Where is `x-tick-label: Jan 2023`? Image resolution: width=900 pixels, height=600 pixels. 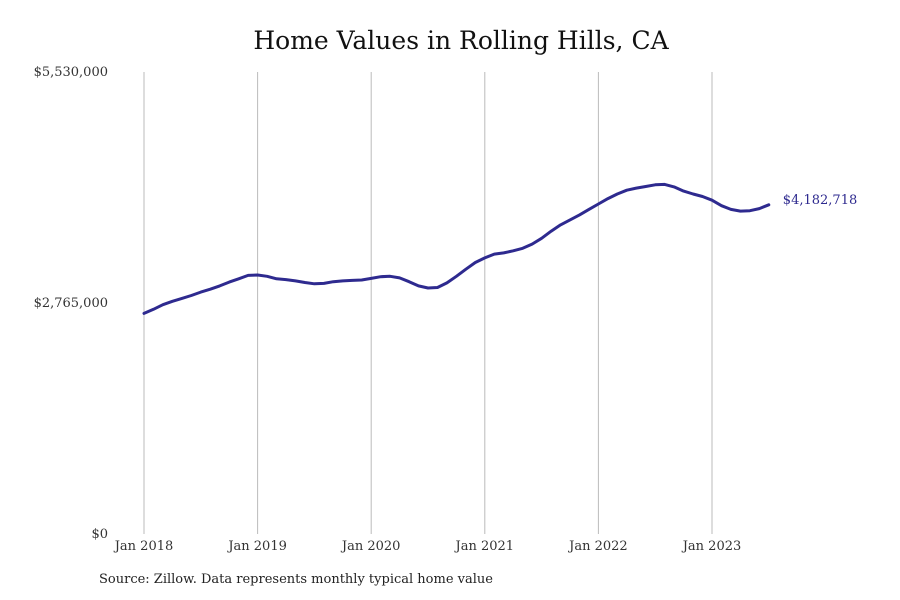 x-tick-label: Jan 2023 is located at coordinates (711, 546).